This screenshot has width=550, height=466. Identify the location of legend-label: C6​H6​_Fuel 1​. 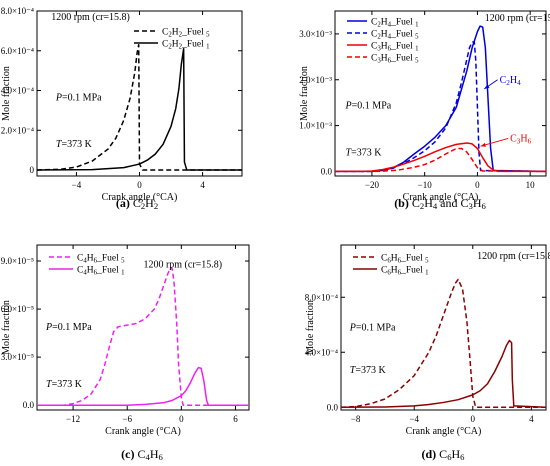
(405, 271).